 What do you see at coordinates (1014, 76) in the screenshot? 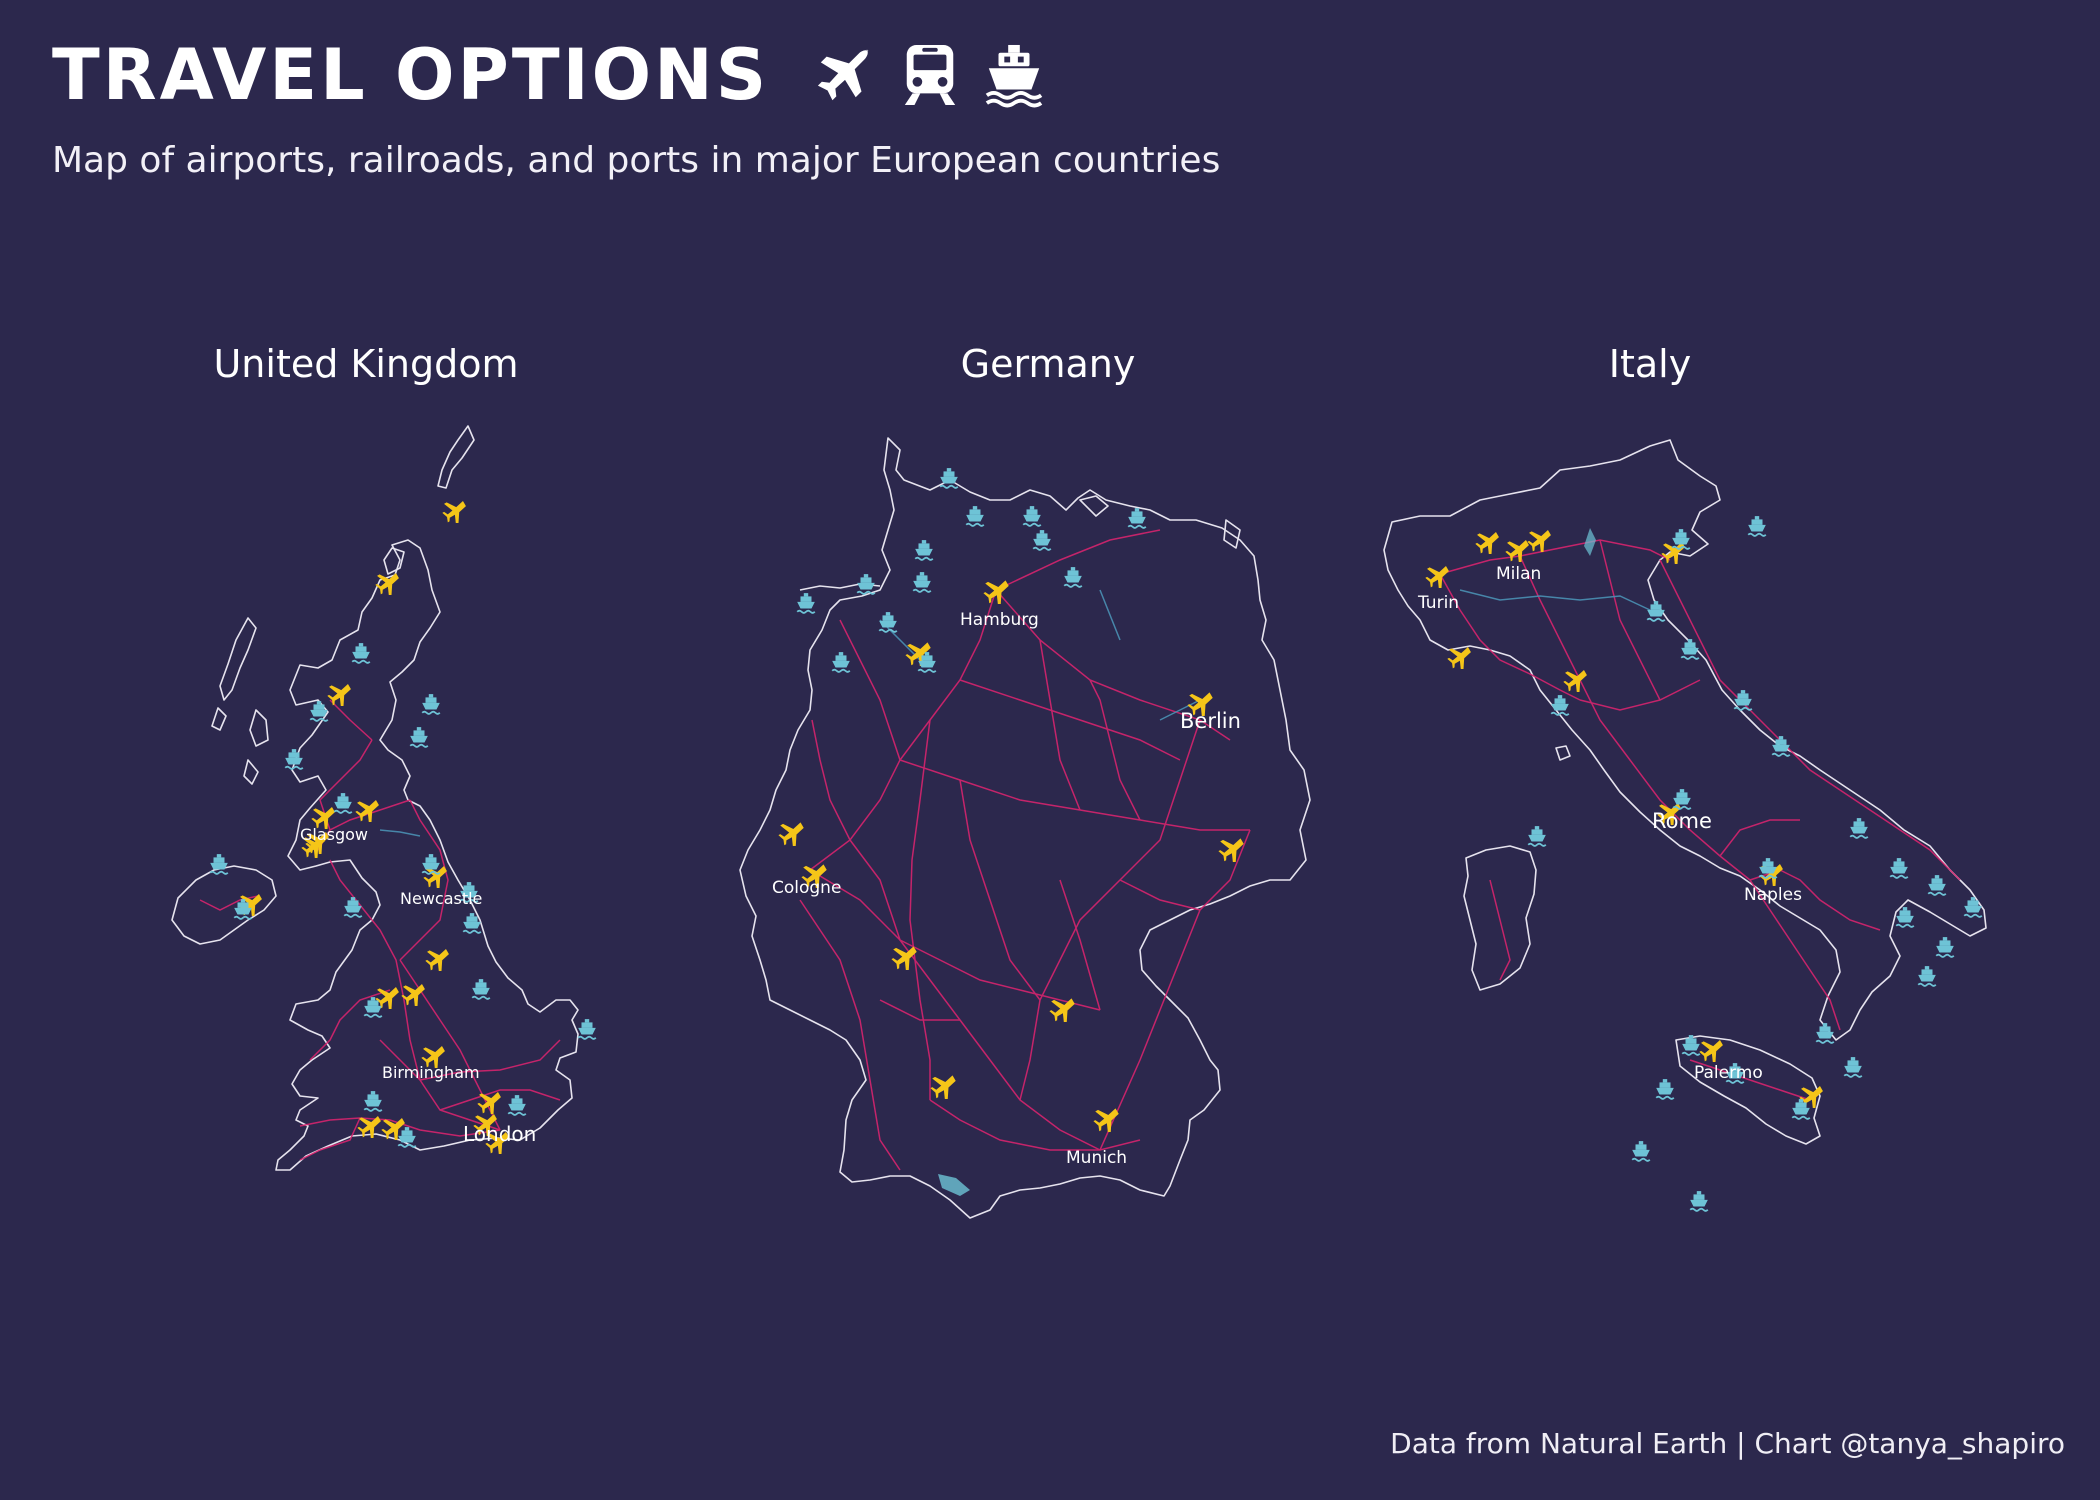
I see `ship-icon` at bounding box center [1014, 76].